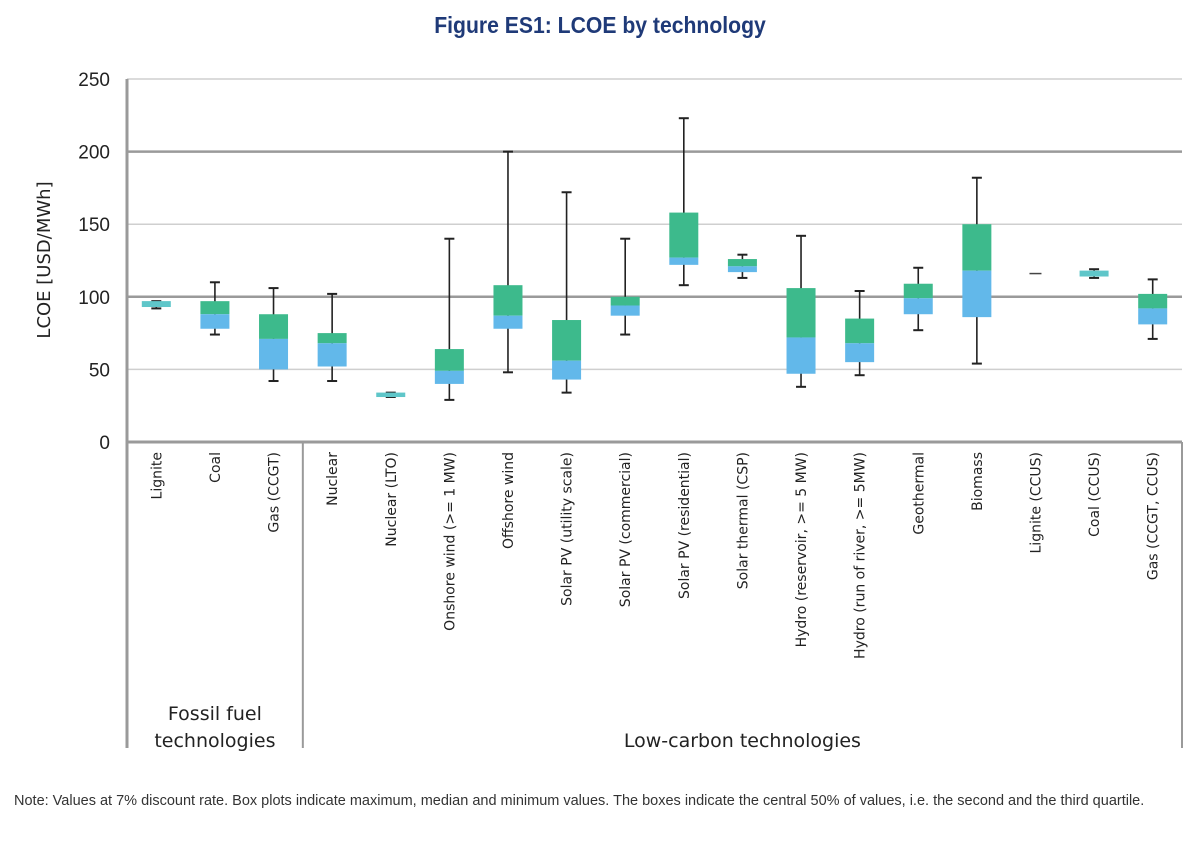  Describe the element at coordinates (508, 262) in the screenshot. I see `box-offshore-wind` at that location.